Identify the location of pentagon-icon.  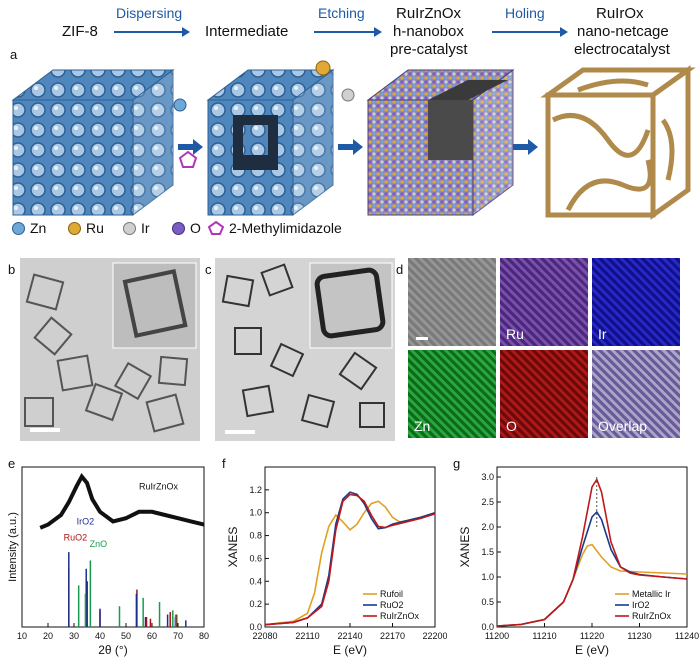
(216, 228).